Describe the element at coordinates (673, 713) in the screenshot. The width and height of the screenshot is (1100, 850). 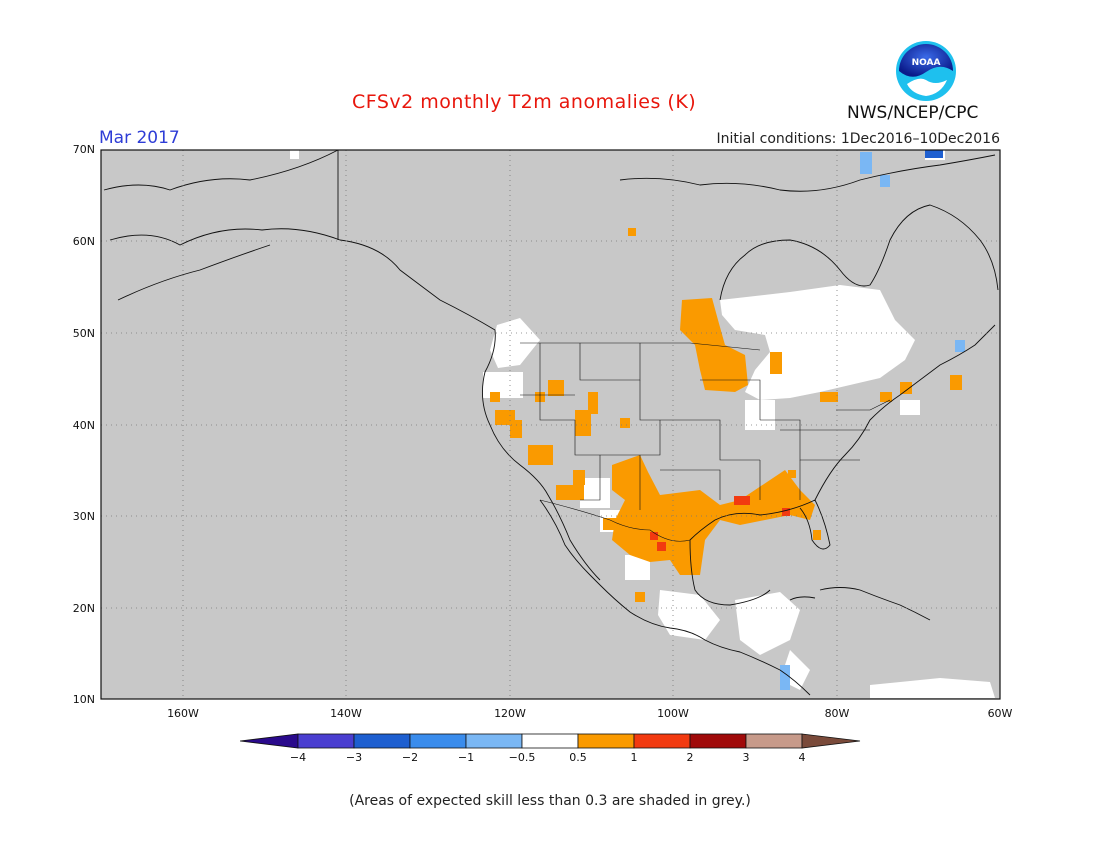
I see `lon-label: 100W` at that location.